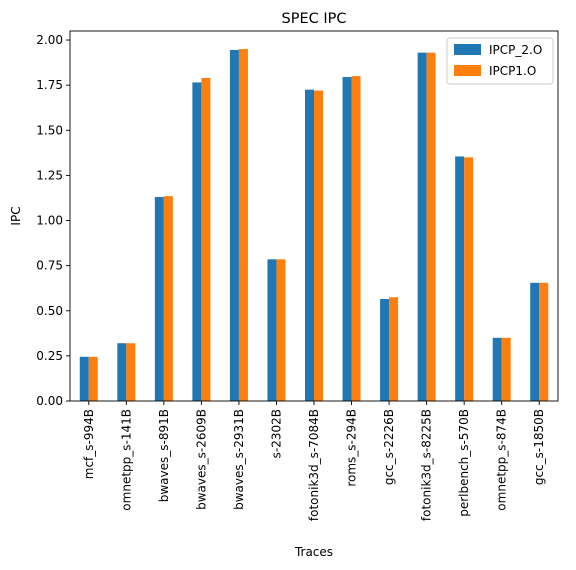 The image size is (576, 570). What do you see at coordinates (314, 19) in the screenshot?
I see `chart-title: SPEC IPC` at bounding box center [314, 19].